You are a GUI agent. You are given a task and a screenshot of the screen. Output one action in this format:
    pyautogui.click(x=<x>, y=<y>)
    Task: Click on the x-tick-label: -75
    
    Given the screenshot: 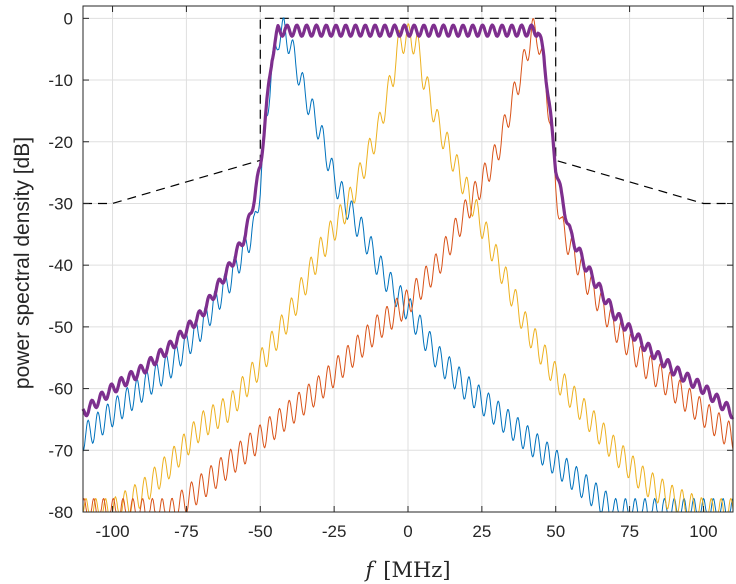 What is the action you would take?
    pyautogui.click(x=186, y=531)
    